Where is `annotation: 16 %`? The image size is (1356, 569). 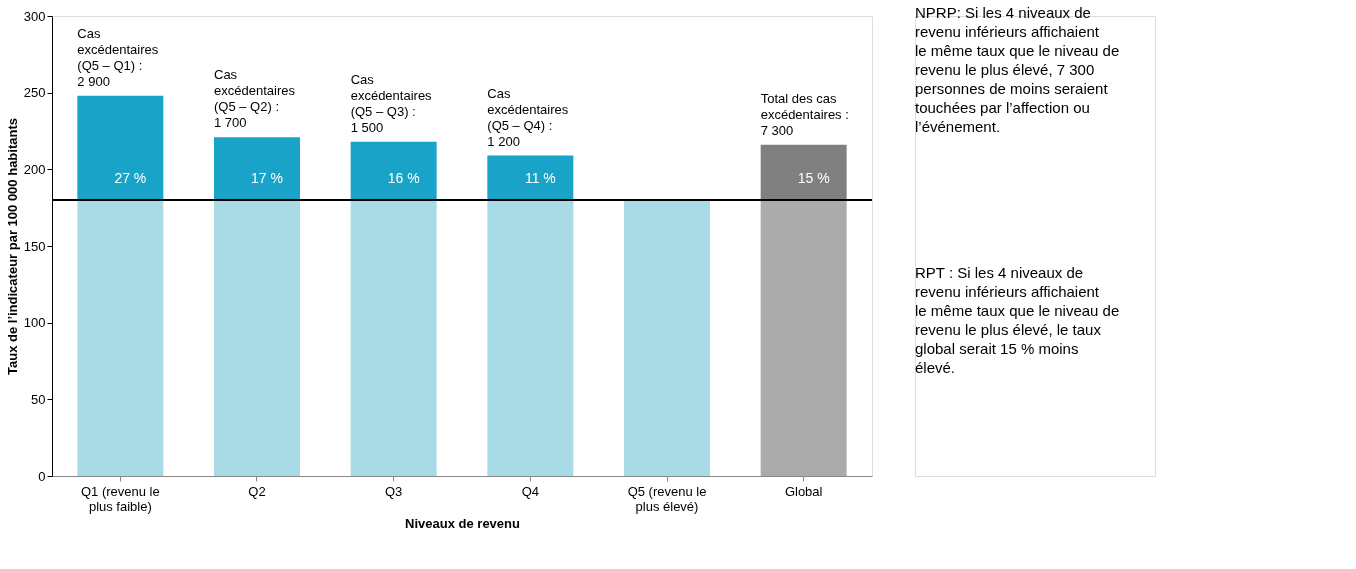 annotation: 16 % is located at coordinates (403, 178).